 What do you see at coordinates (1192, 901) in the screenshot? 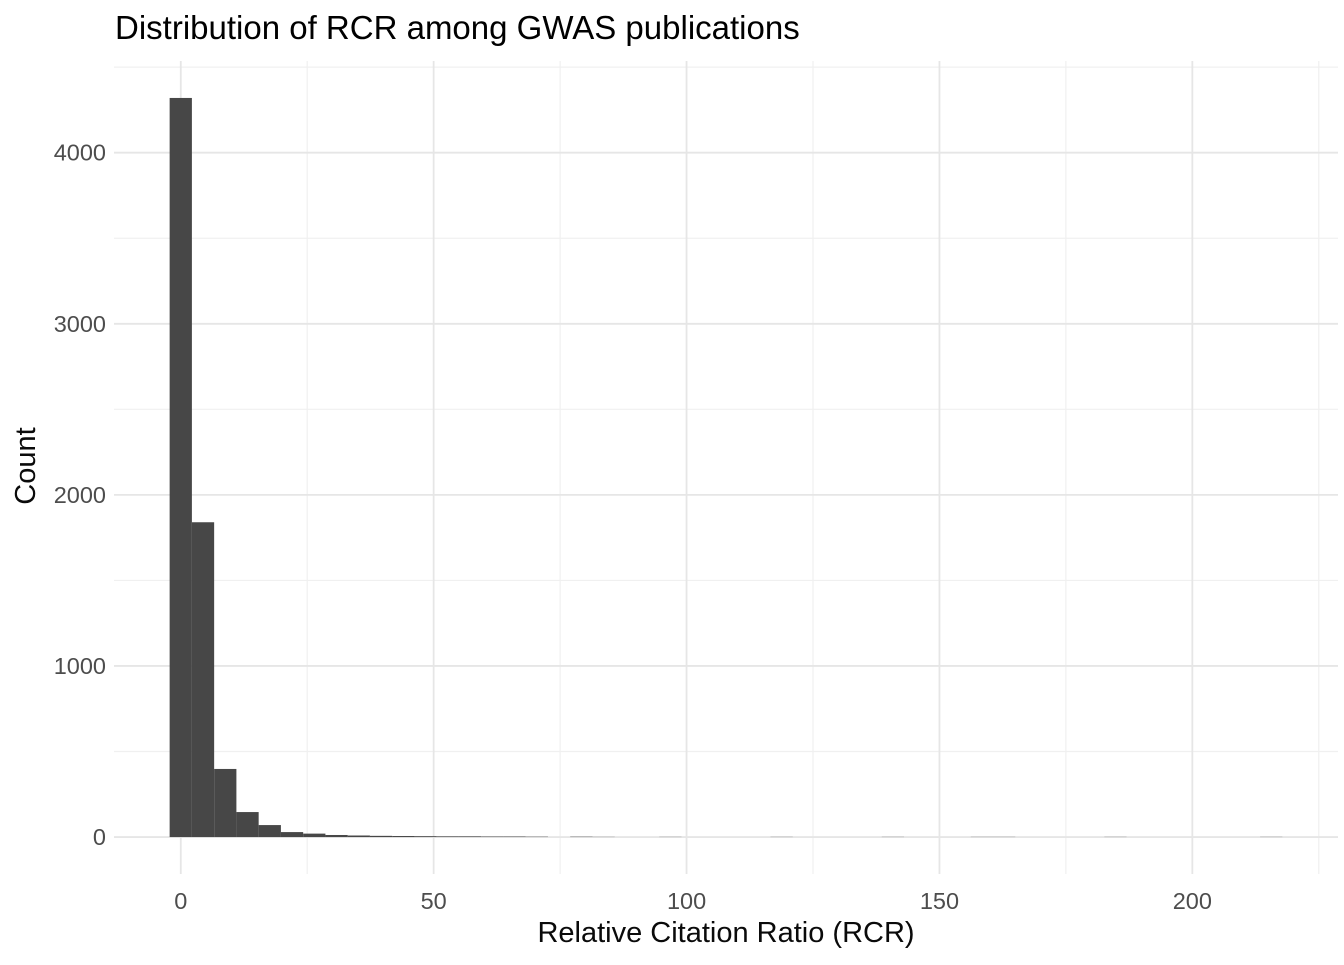
I see `x-tick-label: 200` at bounding box center [1192, 901].